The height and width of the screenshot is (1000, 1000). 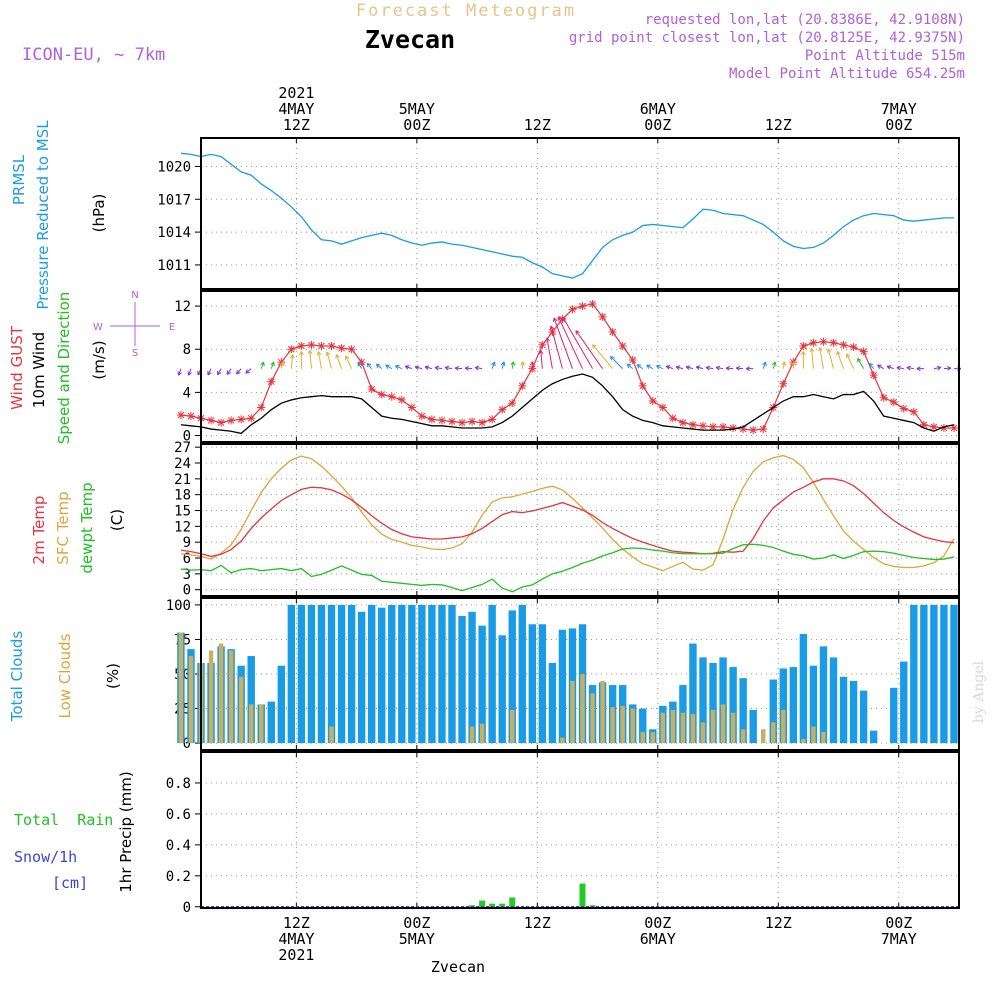 I want to click on wind-line, so click(x=567, y=404).